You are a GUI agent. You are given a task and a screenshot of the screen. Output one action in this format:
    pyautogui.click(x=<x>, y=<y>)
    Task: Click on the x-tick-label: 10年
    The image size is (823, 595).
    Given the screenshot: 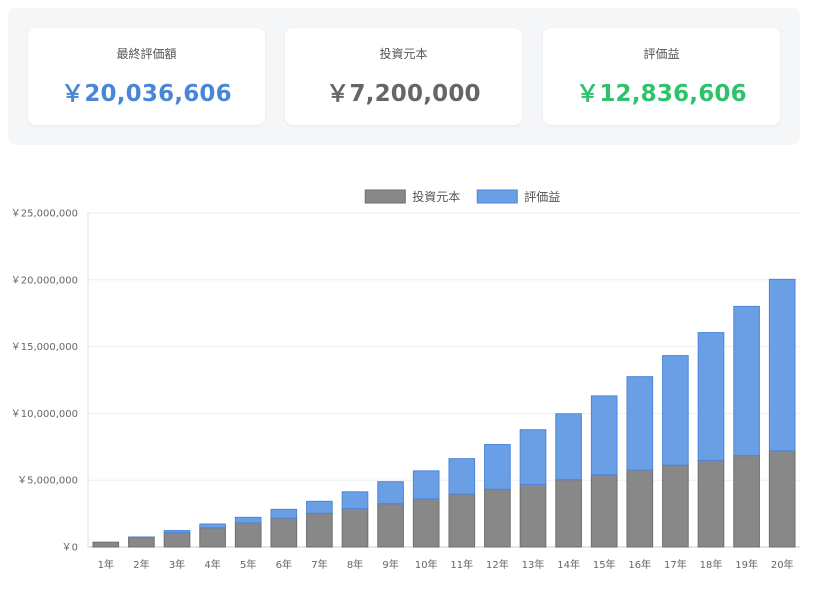 What is the action you would take?
    pyautogui.click(x=426, y=564)
    